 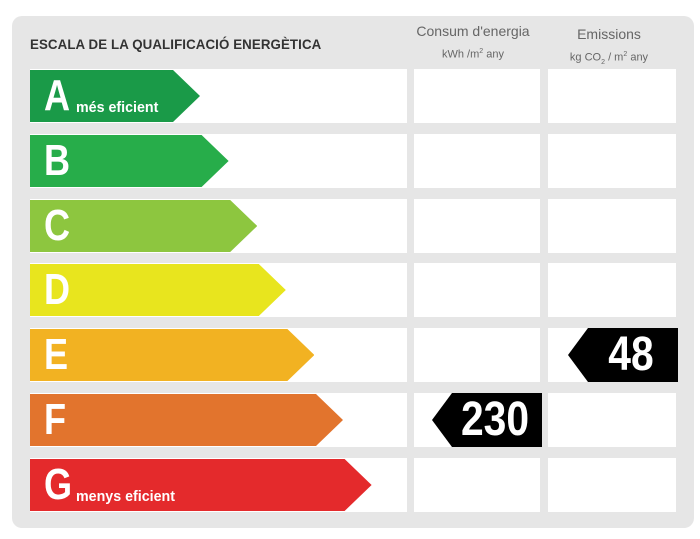 I want to click on cell-emissions-b, so click(x=612, y=160).